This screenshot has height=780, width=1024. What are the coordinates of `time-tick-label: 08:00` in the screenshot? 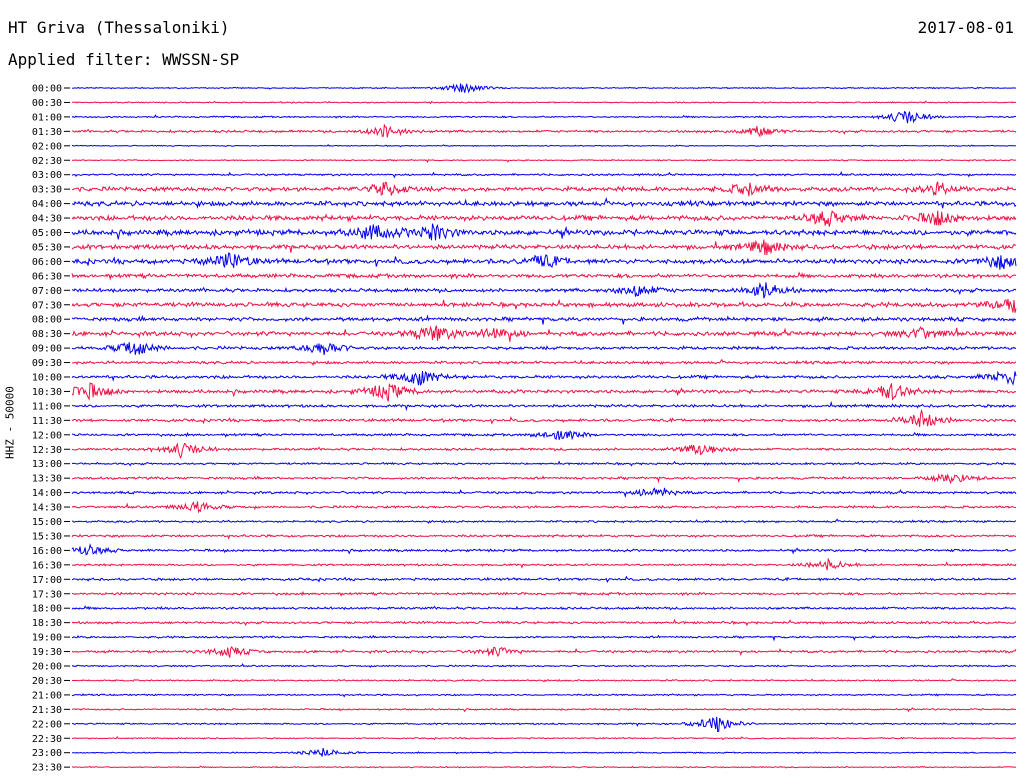 It's located at (47, 320).